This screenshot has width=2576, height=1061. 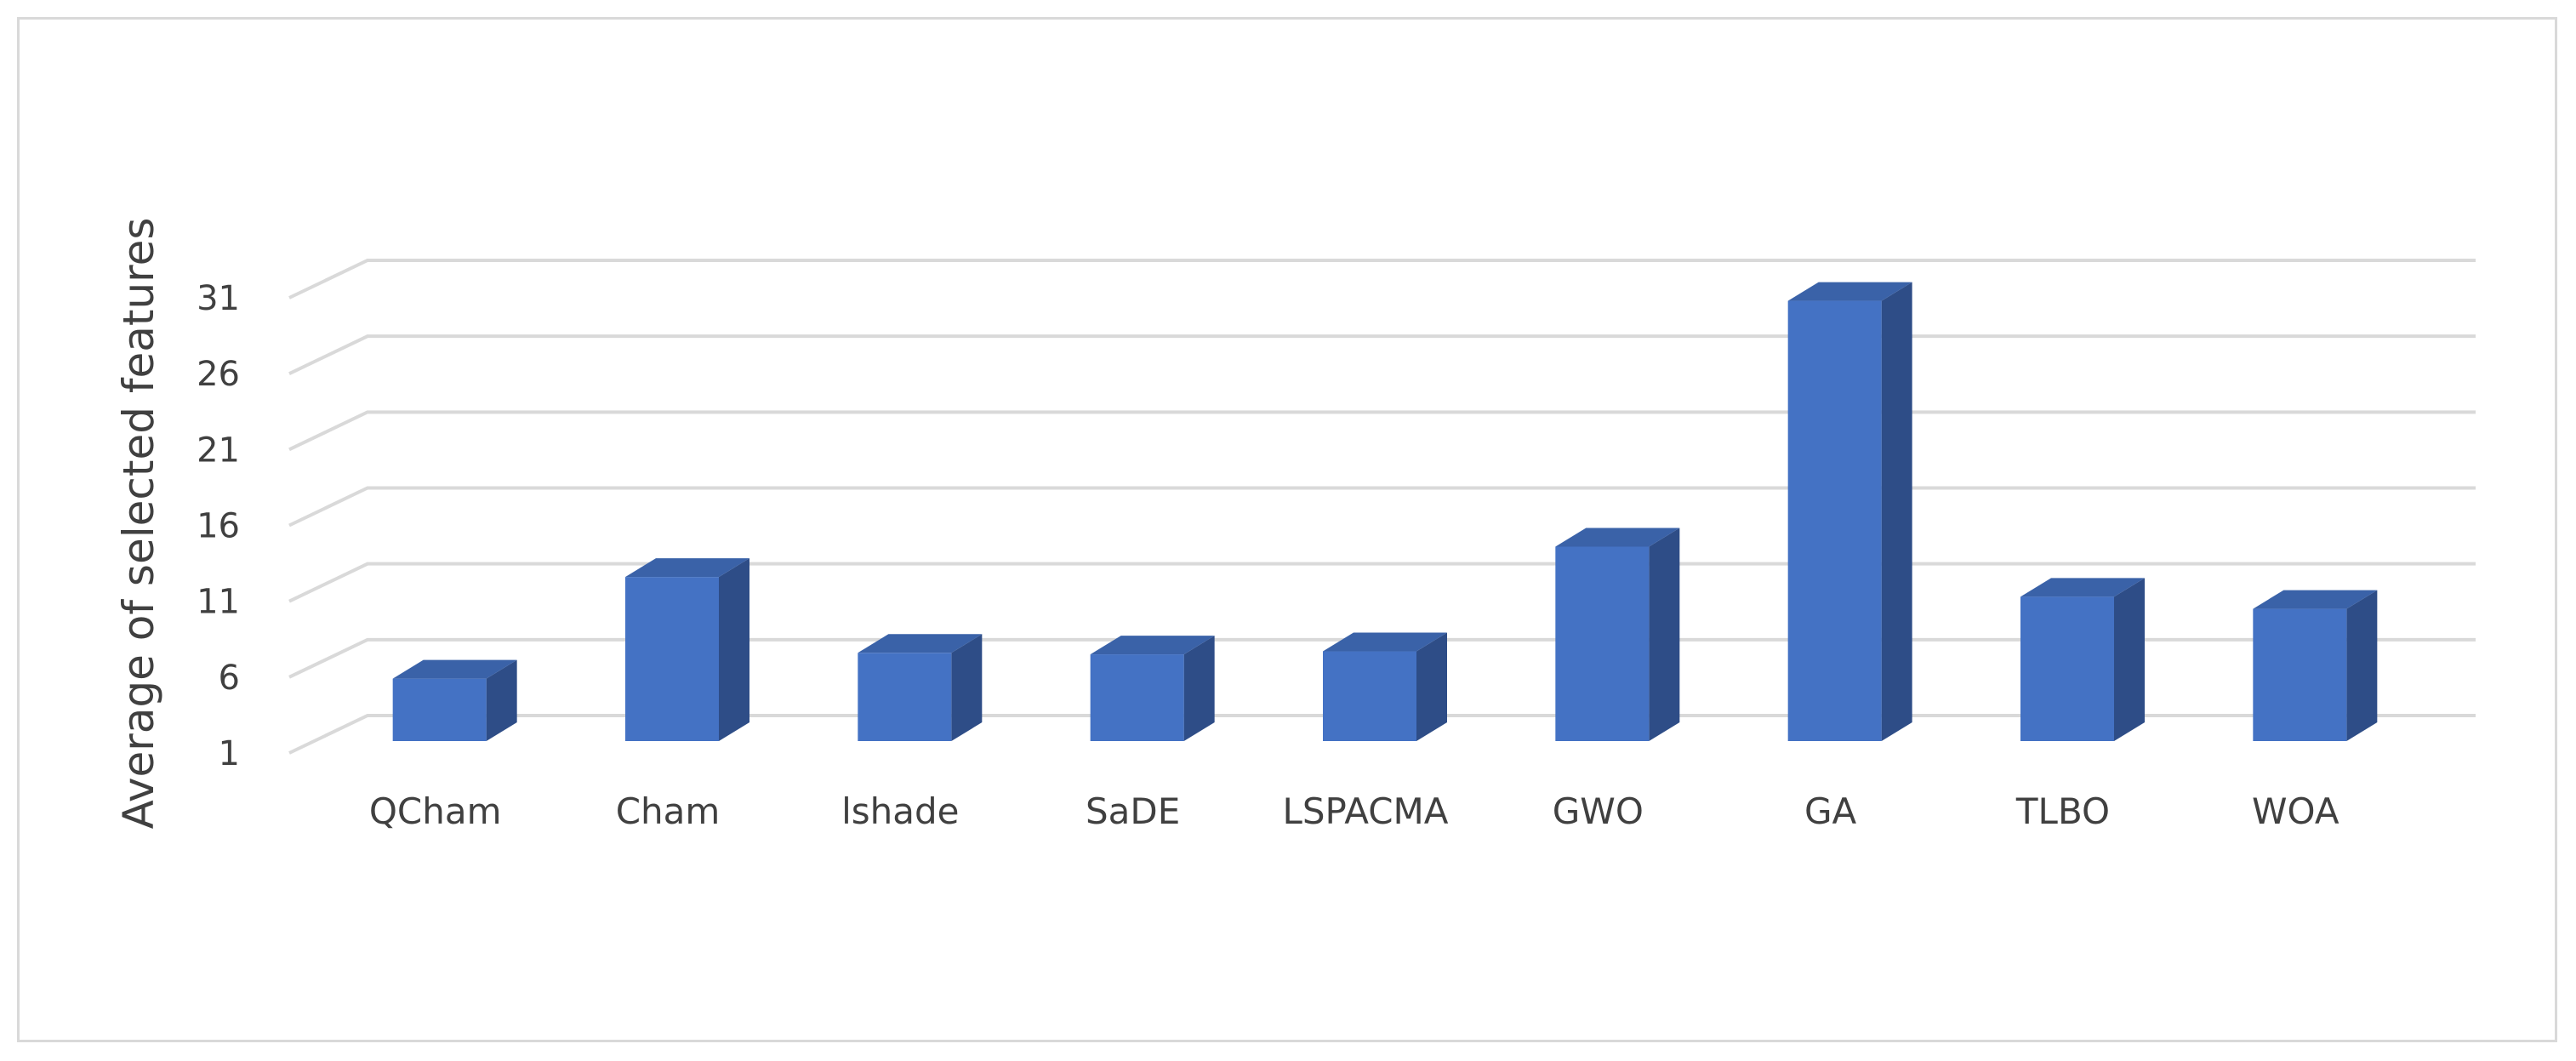 I want to click on y-tick-label: 21, so click(x=218, y=451).